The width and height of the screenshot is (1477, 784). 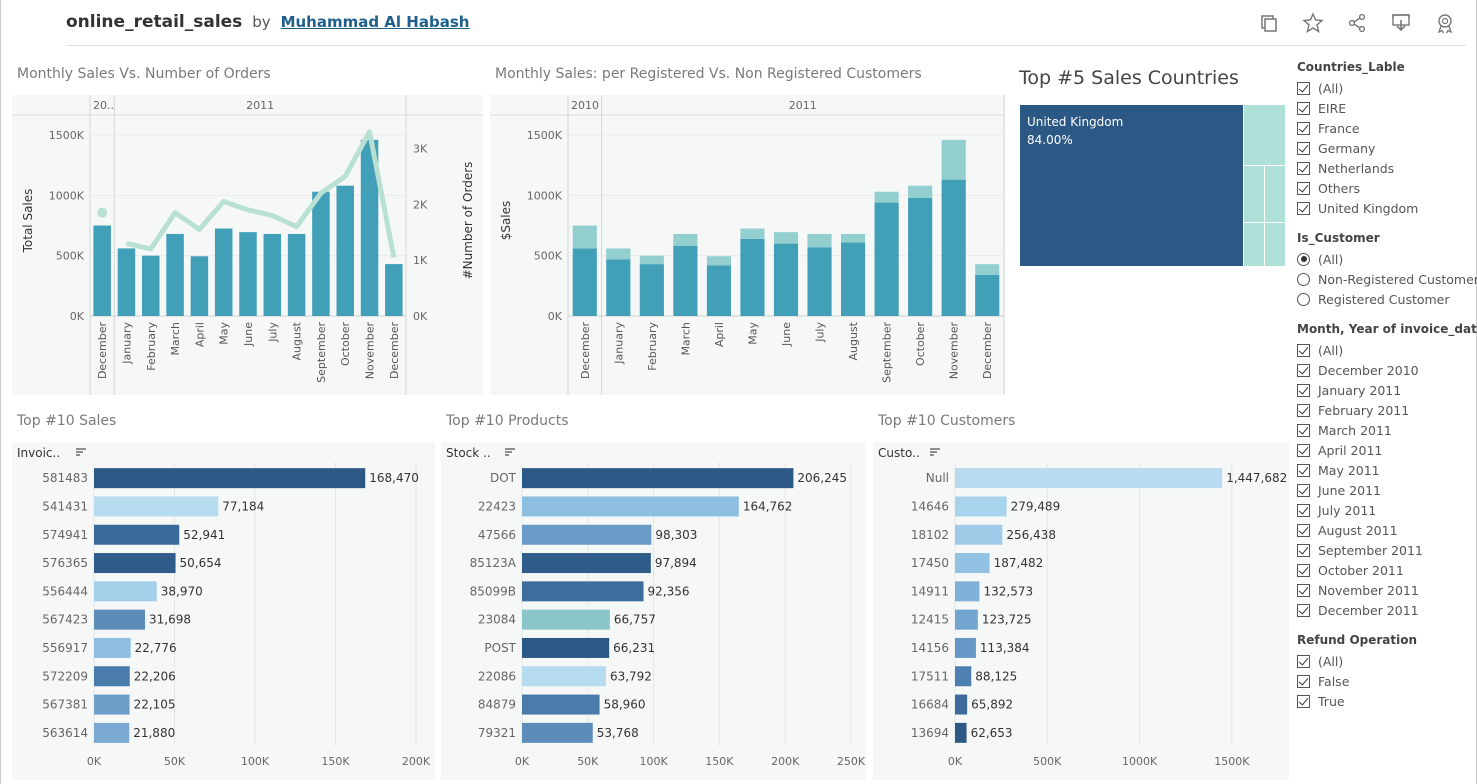 What do you see at coordinates (1254, 194) in the screenshot?
I see `treemap-cell-germany` at bounding box center [1254, 194].